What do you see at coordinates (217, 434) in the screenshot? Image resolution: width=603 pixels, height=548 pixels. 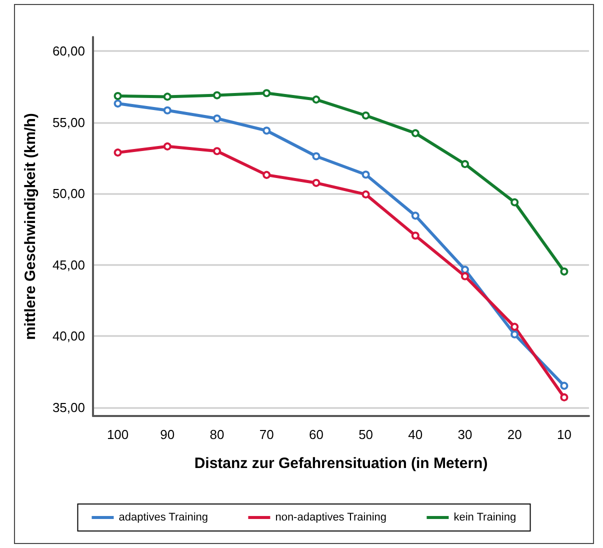 I see `x-tick-label: 80` at bounding box center [217, 434].